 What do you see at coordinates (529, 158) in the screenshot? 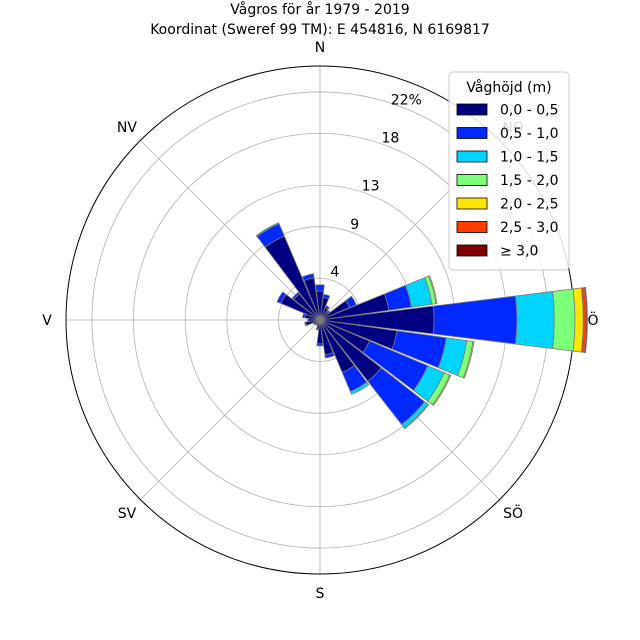
I see `legend-label-2: 1,0 - 1,5` at bounding box center [529, 158].